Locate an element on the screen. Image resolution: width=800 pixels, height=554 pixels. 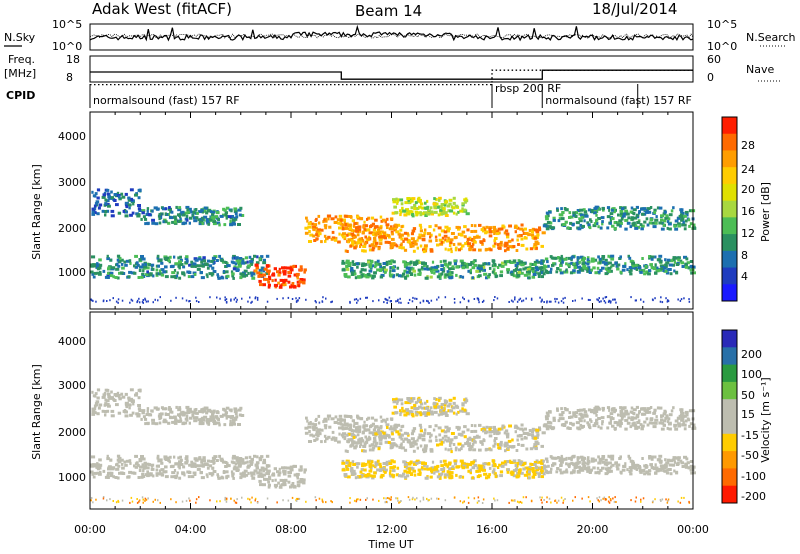
power-colorbar-swatch is located at coordinates (729, 226).